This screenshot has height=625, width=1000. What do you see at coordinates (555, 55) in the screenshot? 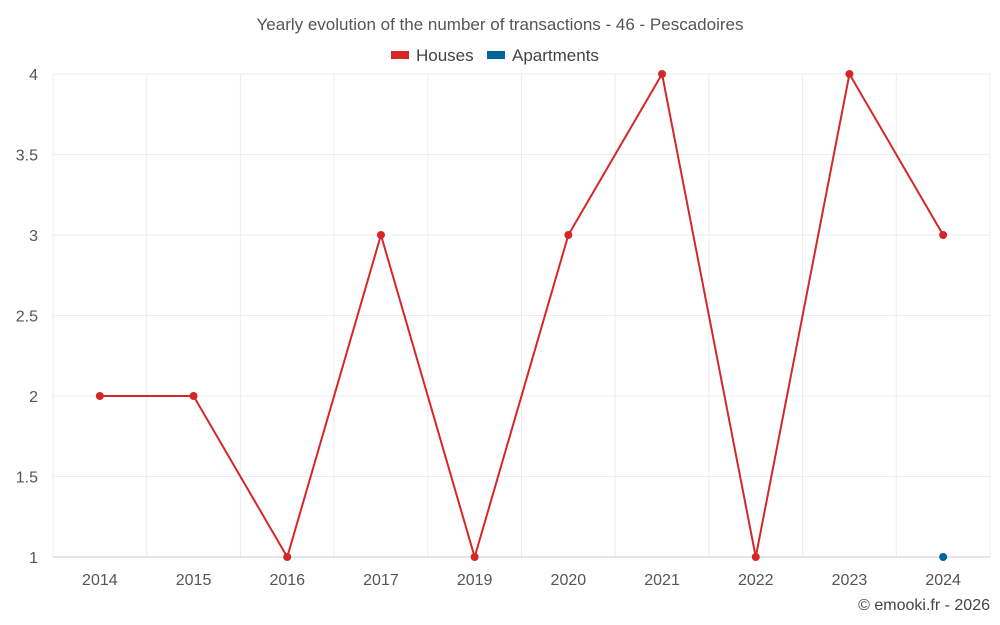
I see `legend-label-apartments: Apartments` at bounding box center [555, 55].